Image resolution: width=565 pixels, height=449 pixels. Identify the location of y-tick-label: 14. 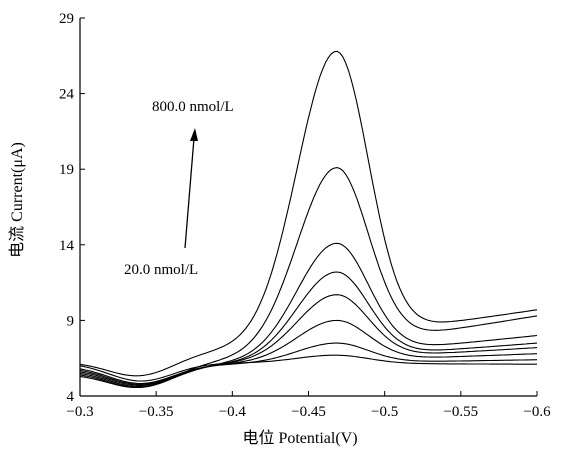
(67, 246).